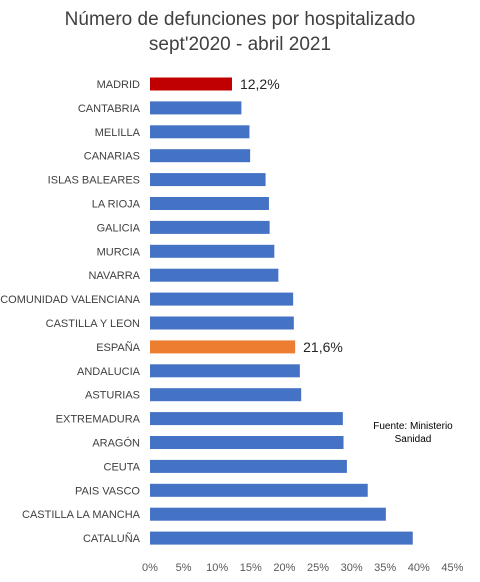 The image size is (480, 582). Describe the element at coordinates (217, 568) in the screenshot. I see `x-tick-label: 10%` at that location.